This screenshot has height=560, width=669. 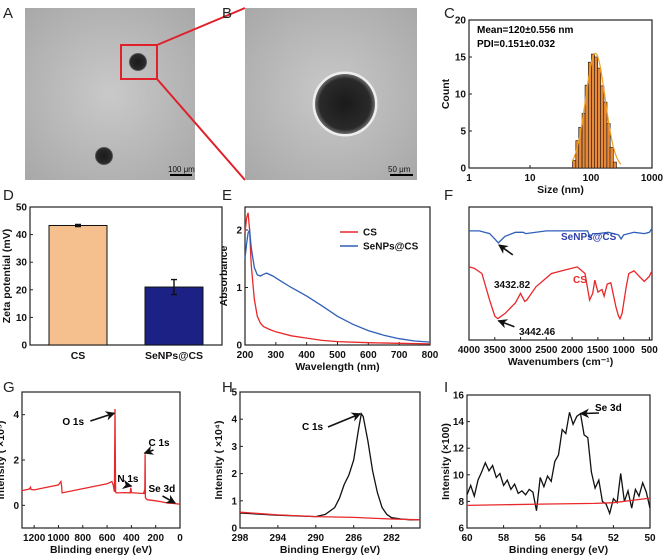 What do you see at coordinates (8, 195) in the screenshot?
I see `panel-label: D` at bounding box center [8, 195].